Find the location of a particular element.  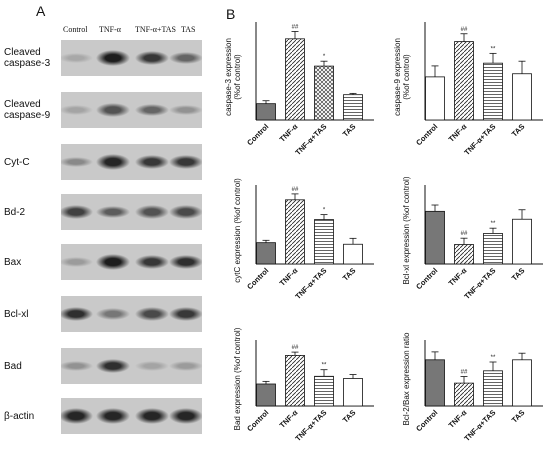

blot-label: Bad is located at coordinates (13, 366).